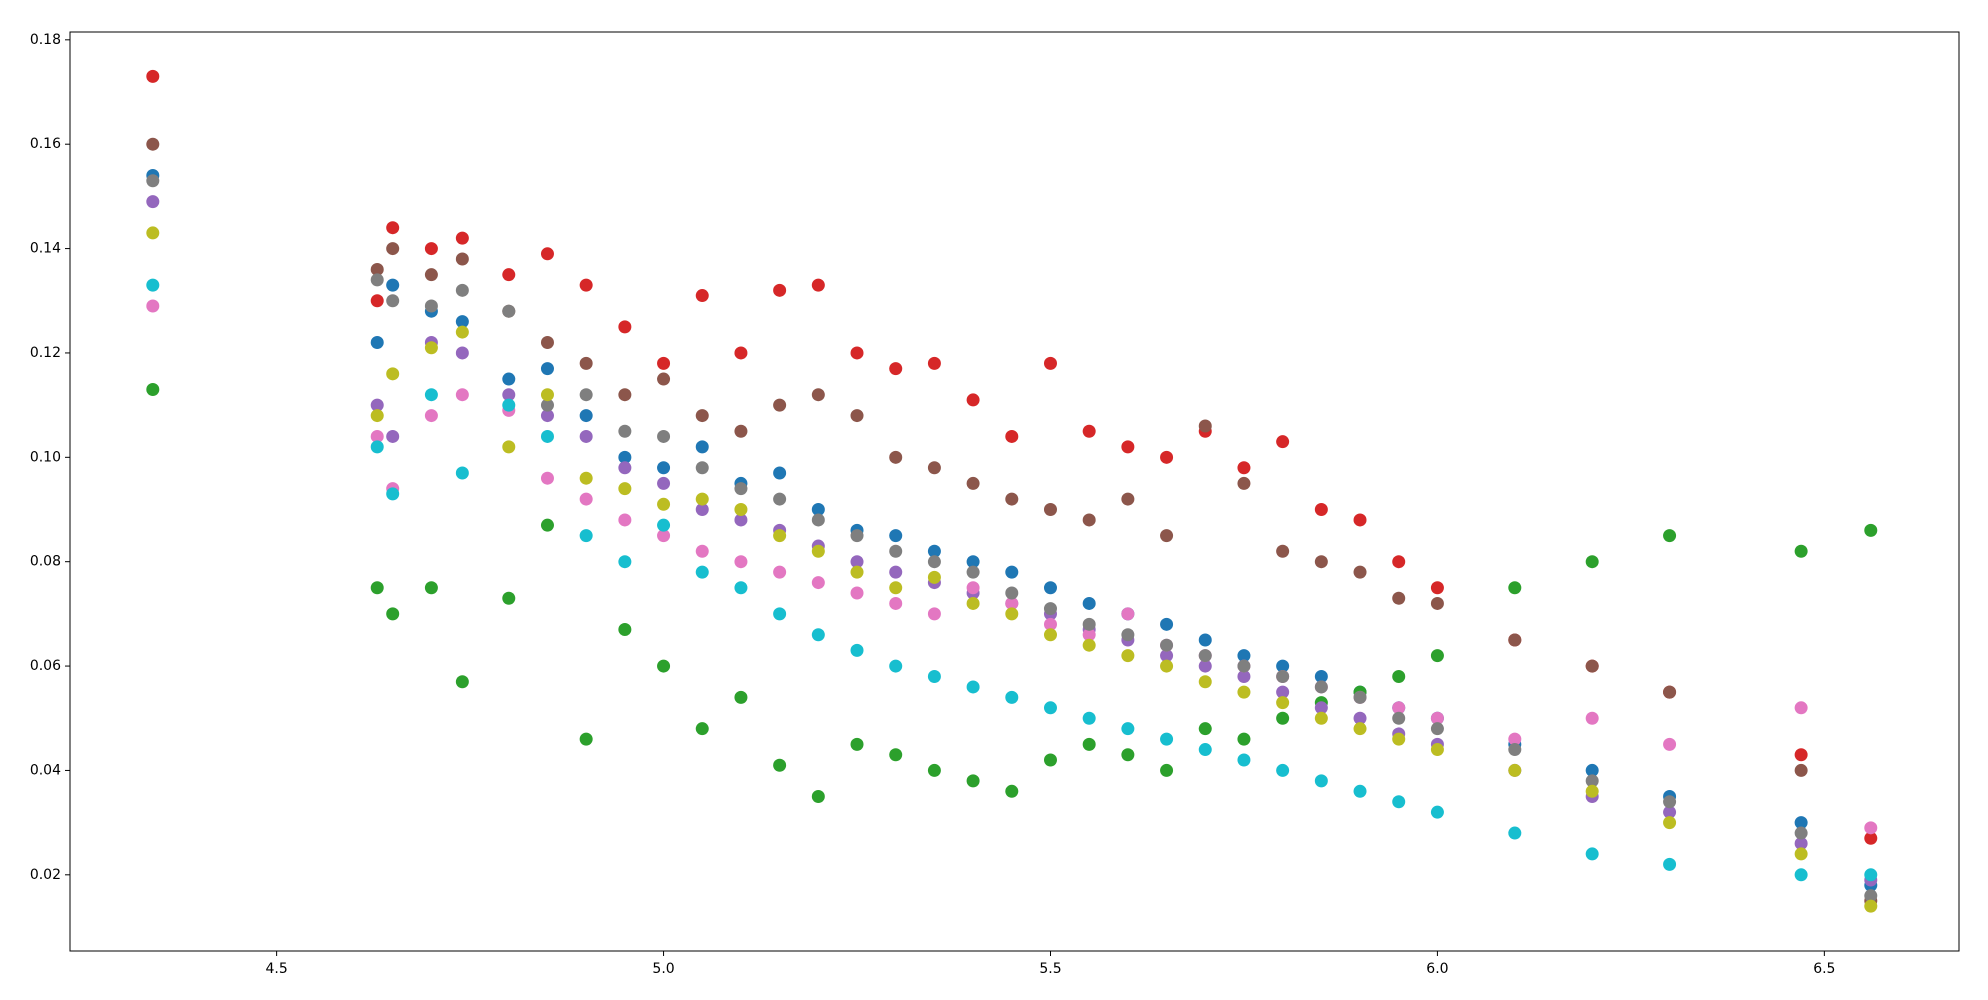 Image resolution: width=1988 pixels, height=1000 pixels. I want to click on y-tick-label: 0.16, so click(45, 144).